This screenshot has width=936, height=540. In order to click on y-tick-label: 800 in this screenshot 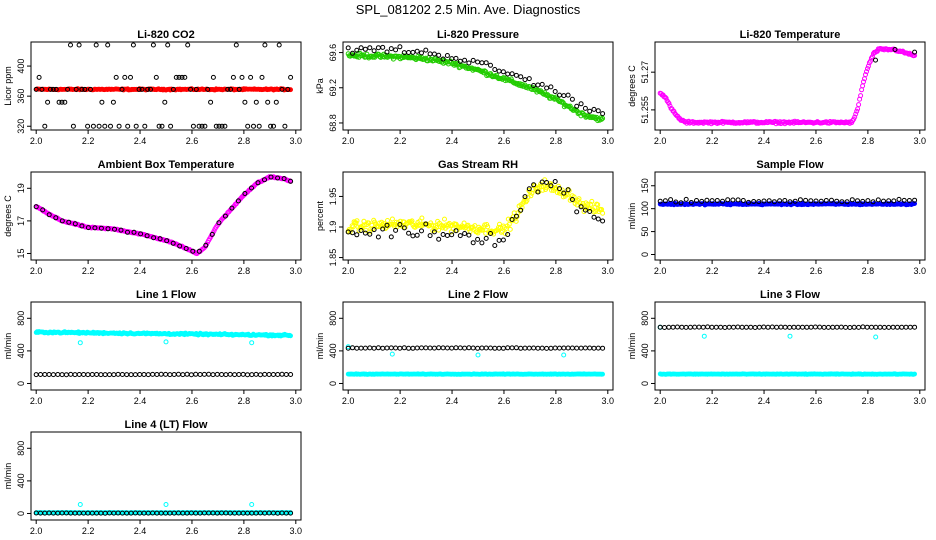, I will do `click(21, 448)`.